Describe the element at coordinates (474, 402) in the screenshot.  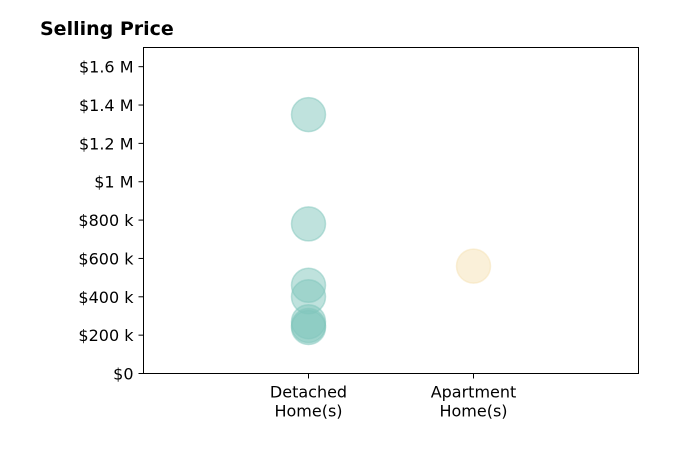
I see `x-tick-label: Apartment Home(s)` at that location.